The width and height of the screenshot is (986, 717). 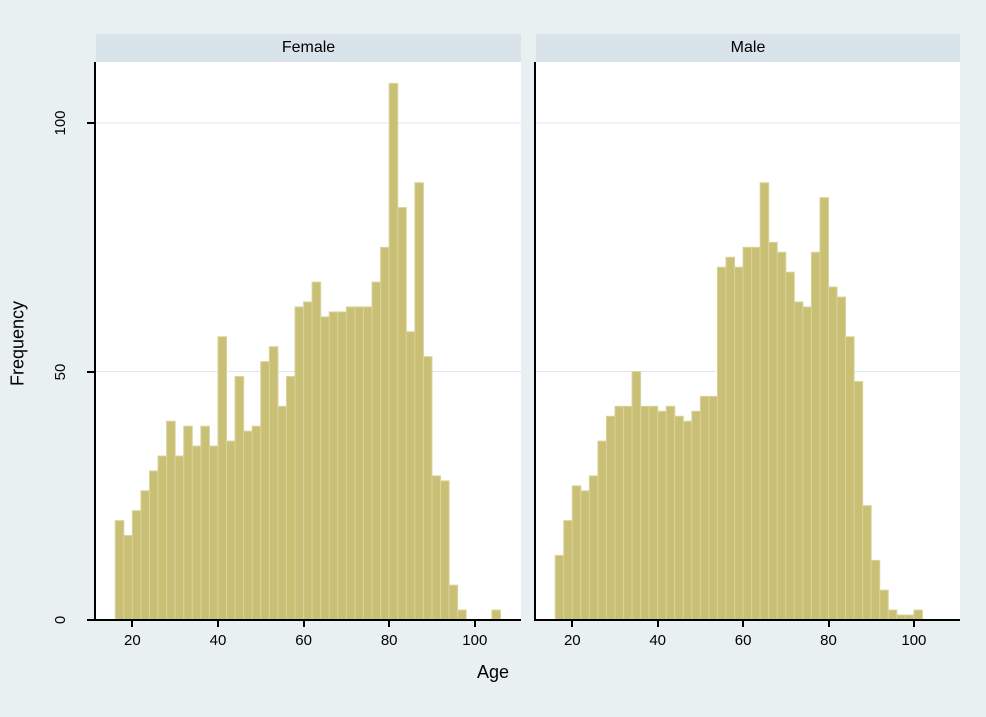 What do you see at coordinates (389, 640) in the screenshot?
I see `x-tick-label: 80` at bounding box center [389, 640].